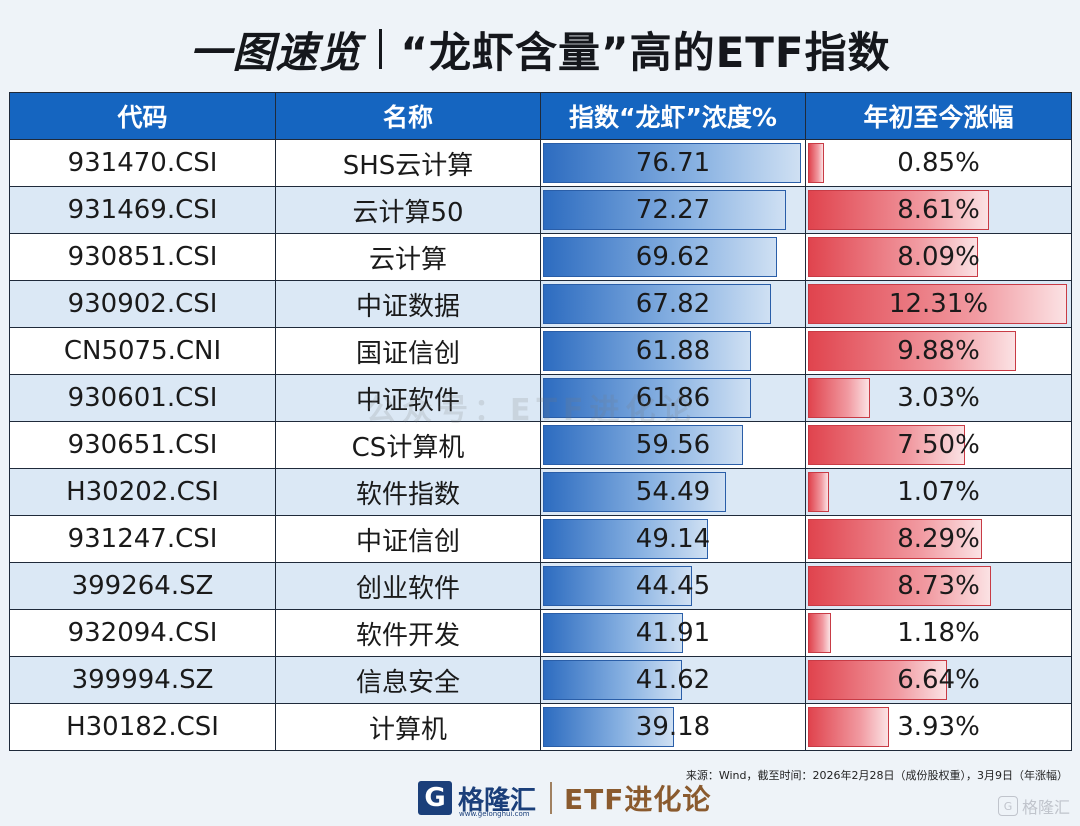 This screenshot has width=1080, height=826. I want to click on table-row: 930851.CSI 云计算 69.62 8.09%, so click(540, 257).